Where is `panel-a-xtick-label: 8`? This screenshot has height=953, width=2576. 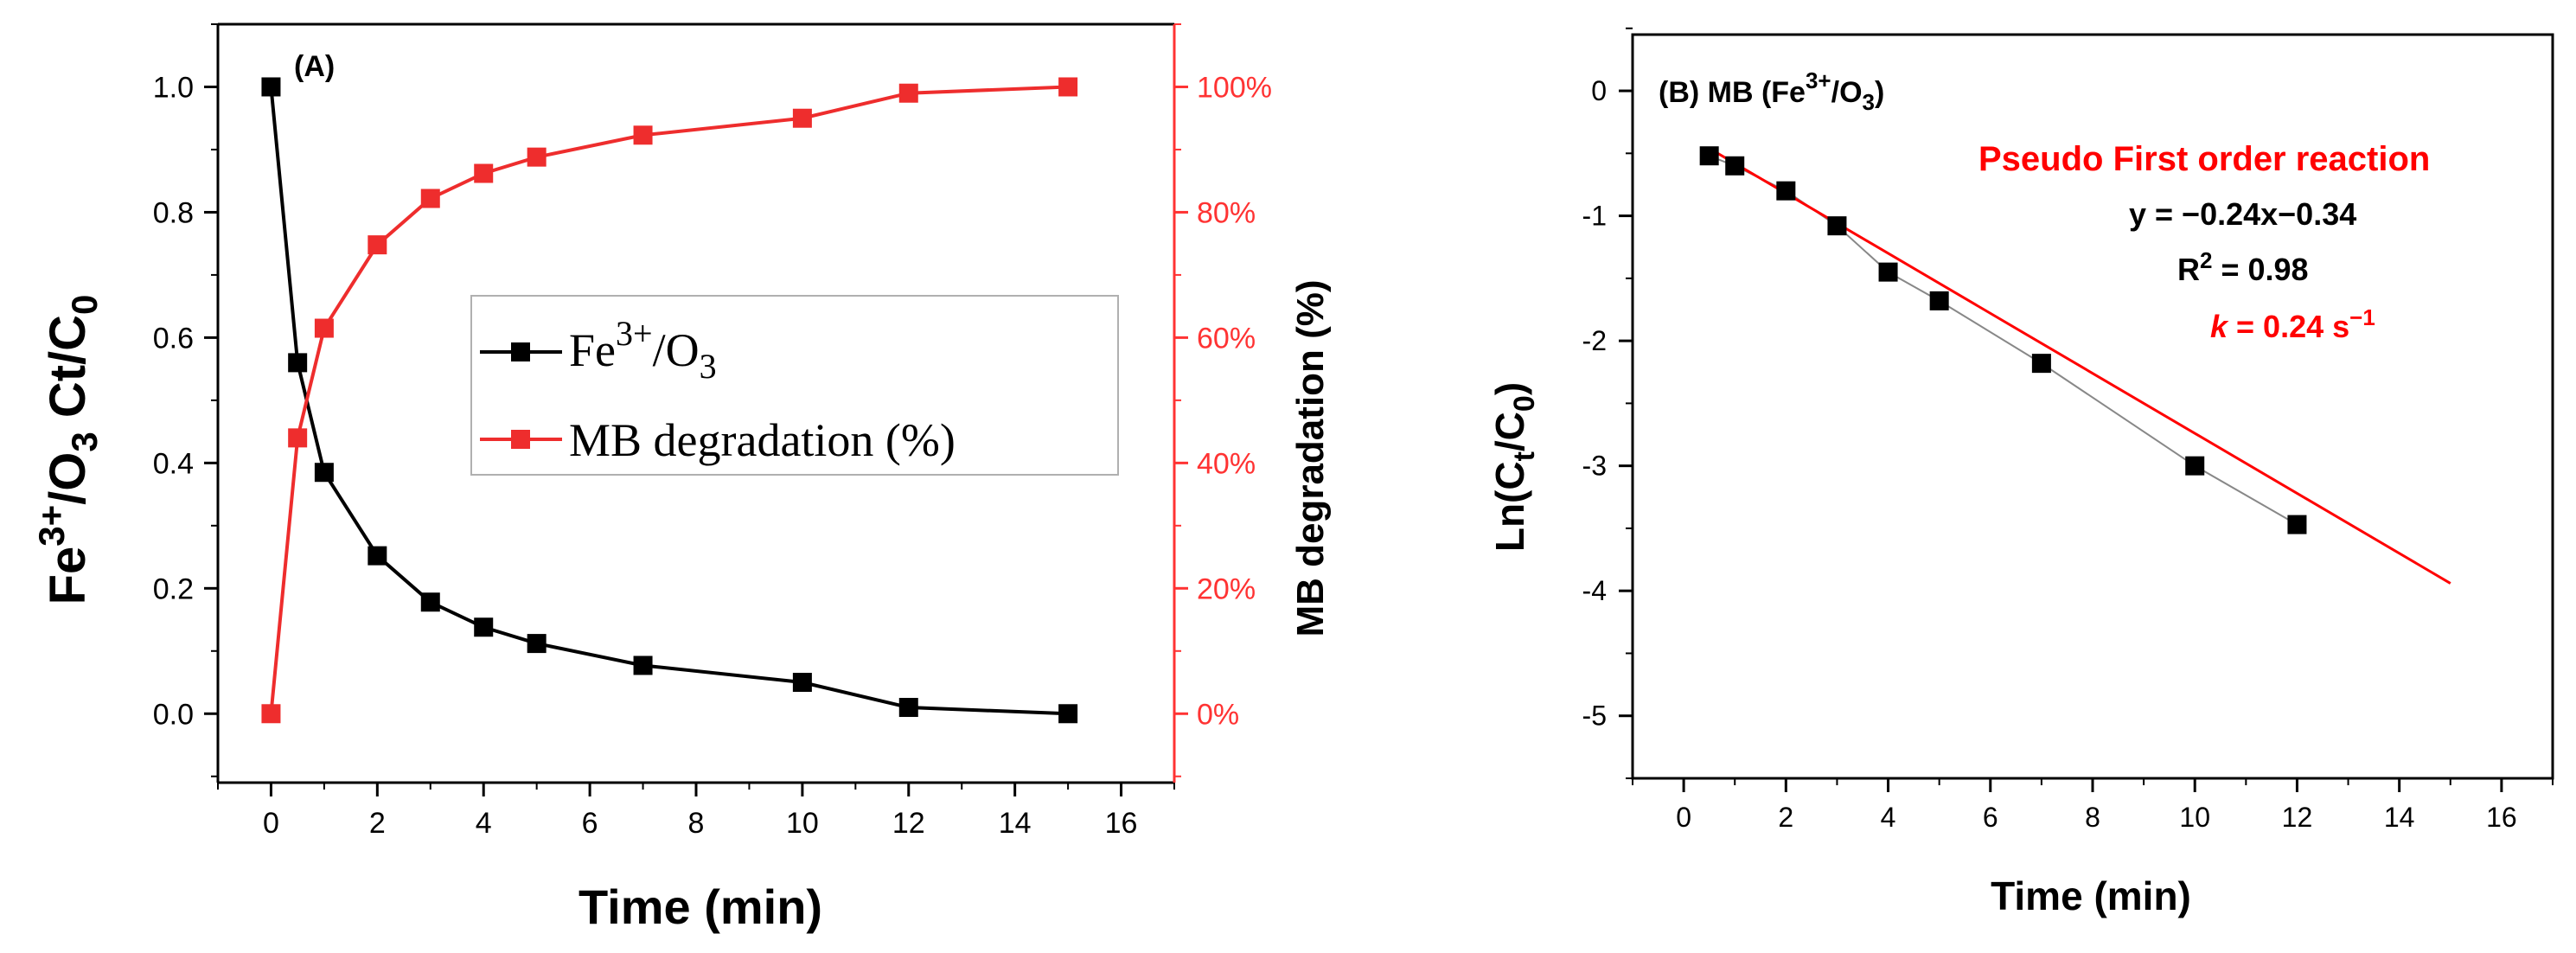 panel-a-xtick-label: 8 is located at coordinates (697, 823).